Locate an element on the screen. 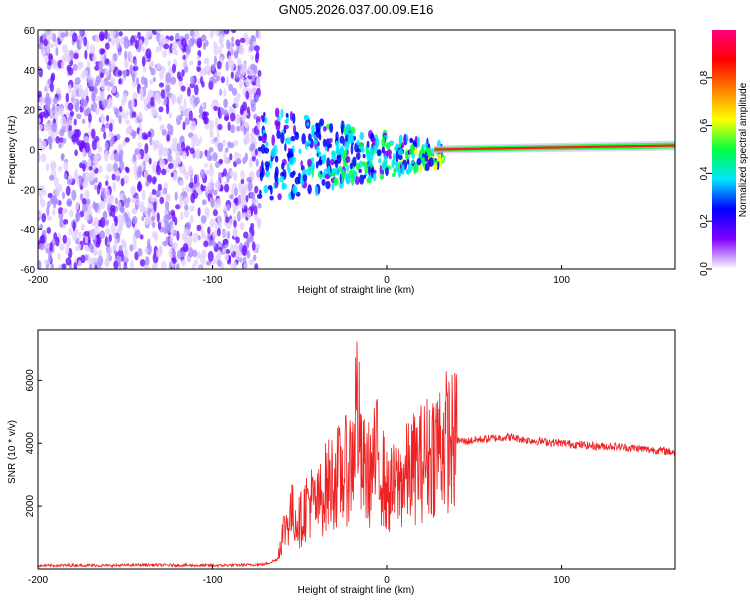 This screenshot has width=750, height=600. spectrogram-line-core is located at coordinates (554, 147).